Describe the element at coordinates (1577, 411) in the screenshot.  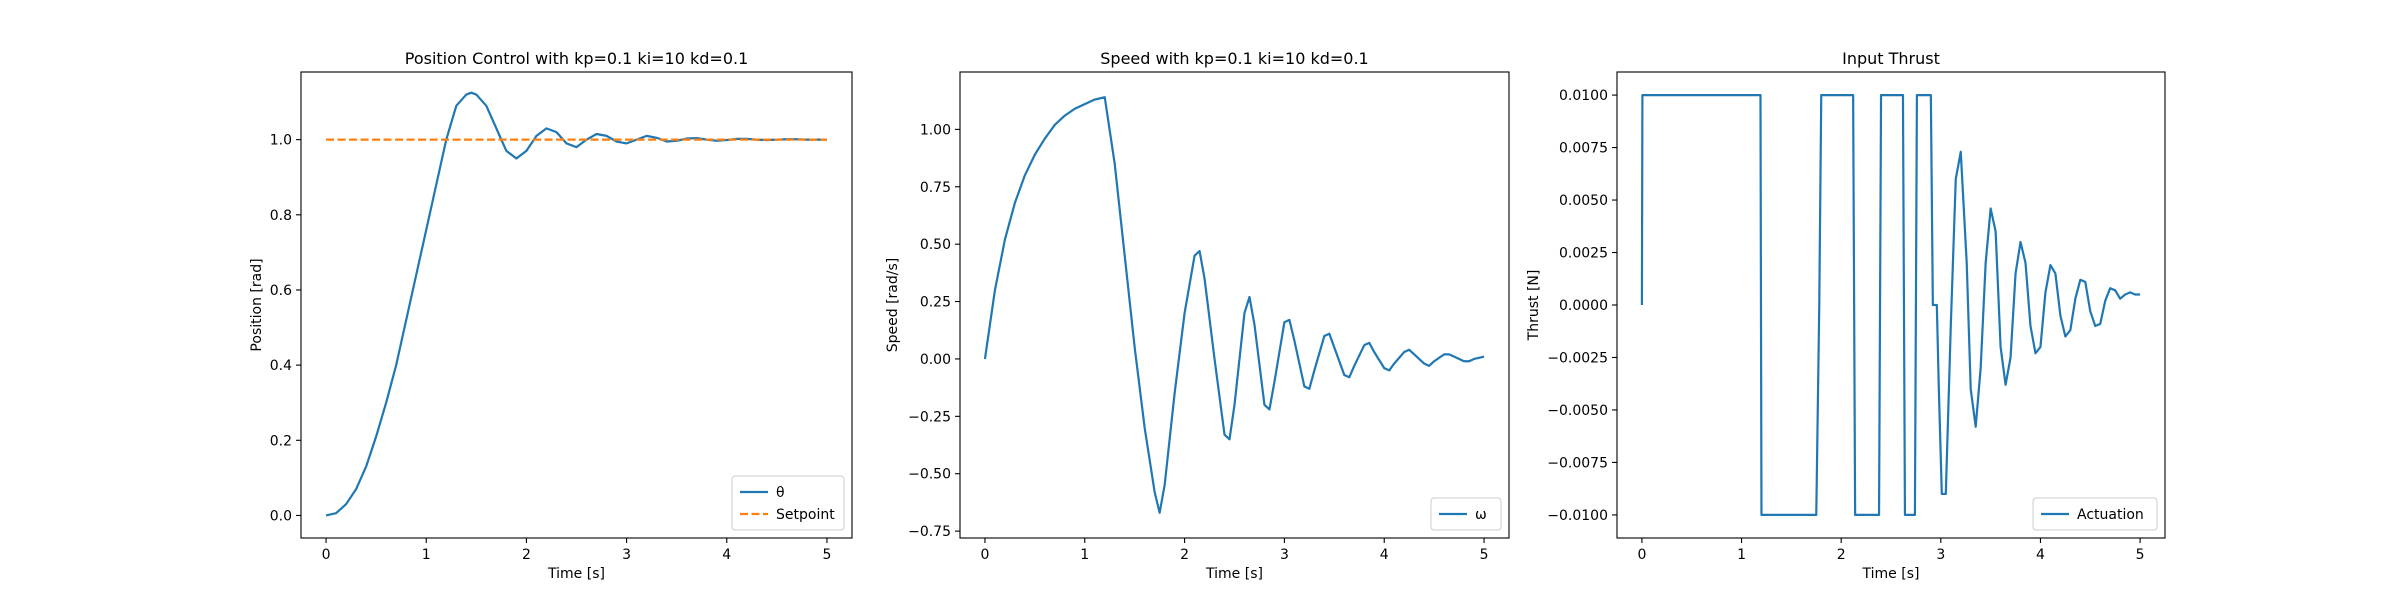
I see `chart-2-y-tick-label: −0.0050` at that location.